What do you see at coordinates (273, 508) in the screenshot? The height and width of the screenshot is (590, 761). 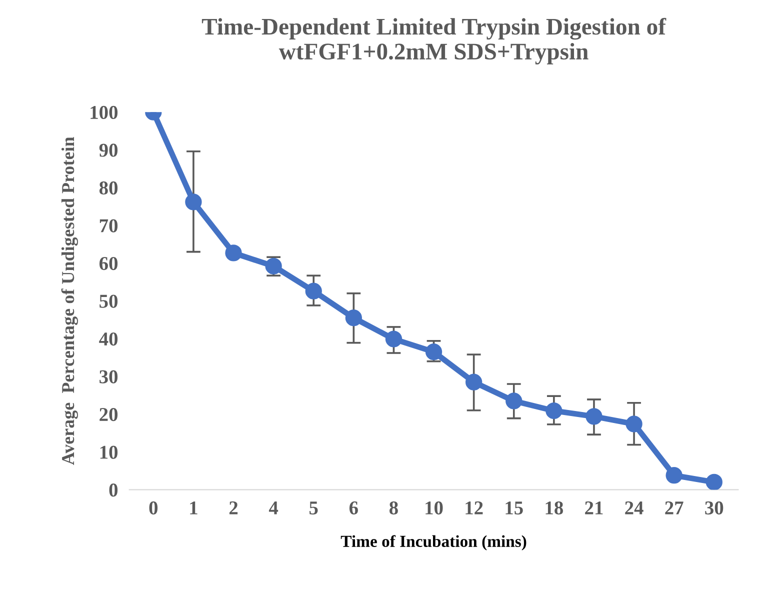 I see `x-tick-label: 4` at bounding box center [273, 508].